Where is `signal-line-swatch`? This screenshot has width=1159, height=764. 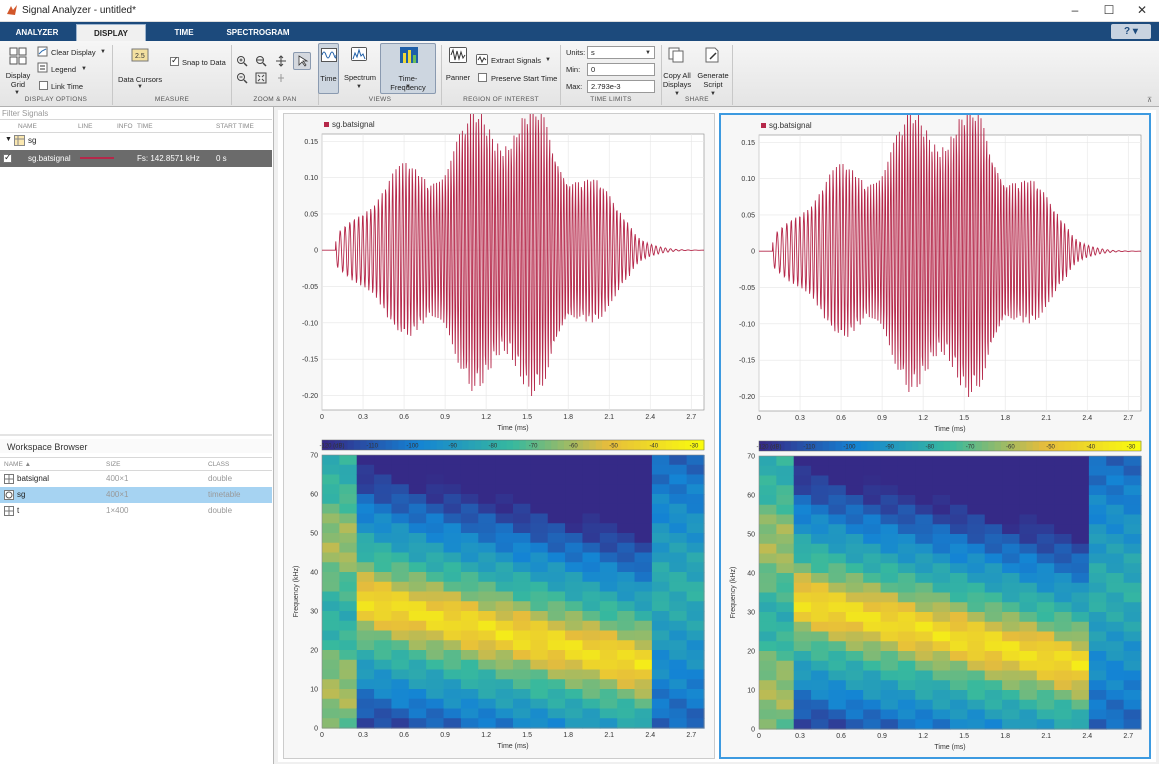 signal-line-swatch is located at coordinates (97, 158).